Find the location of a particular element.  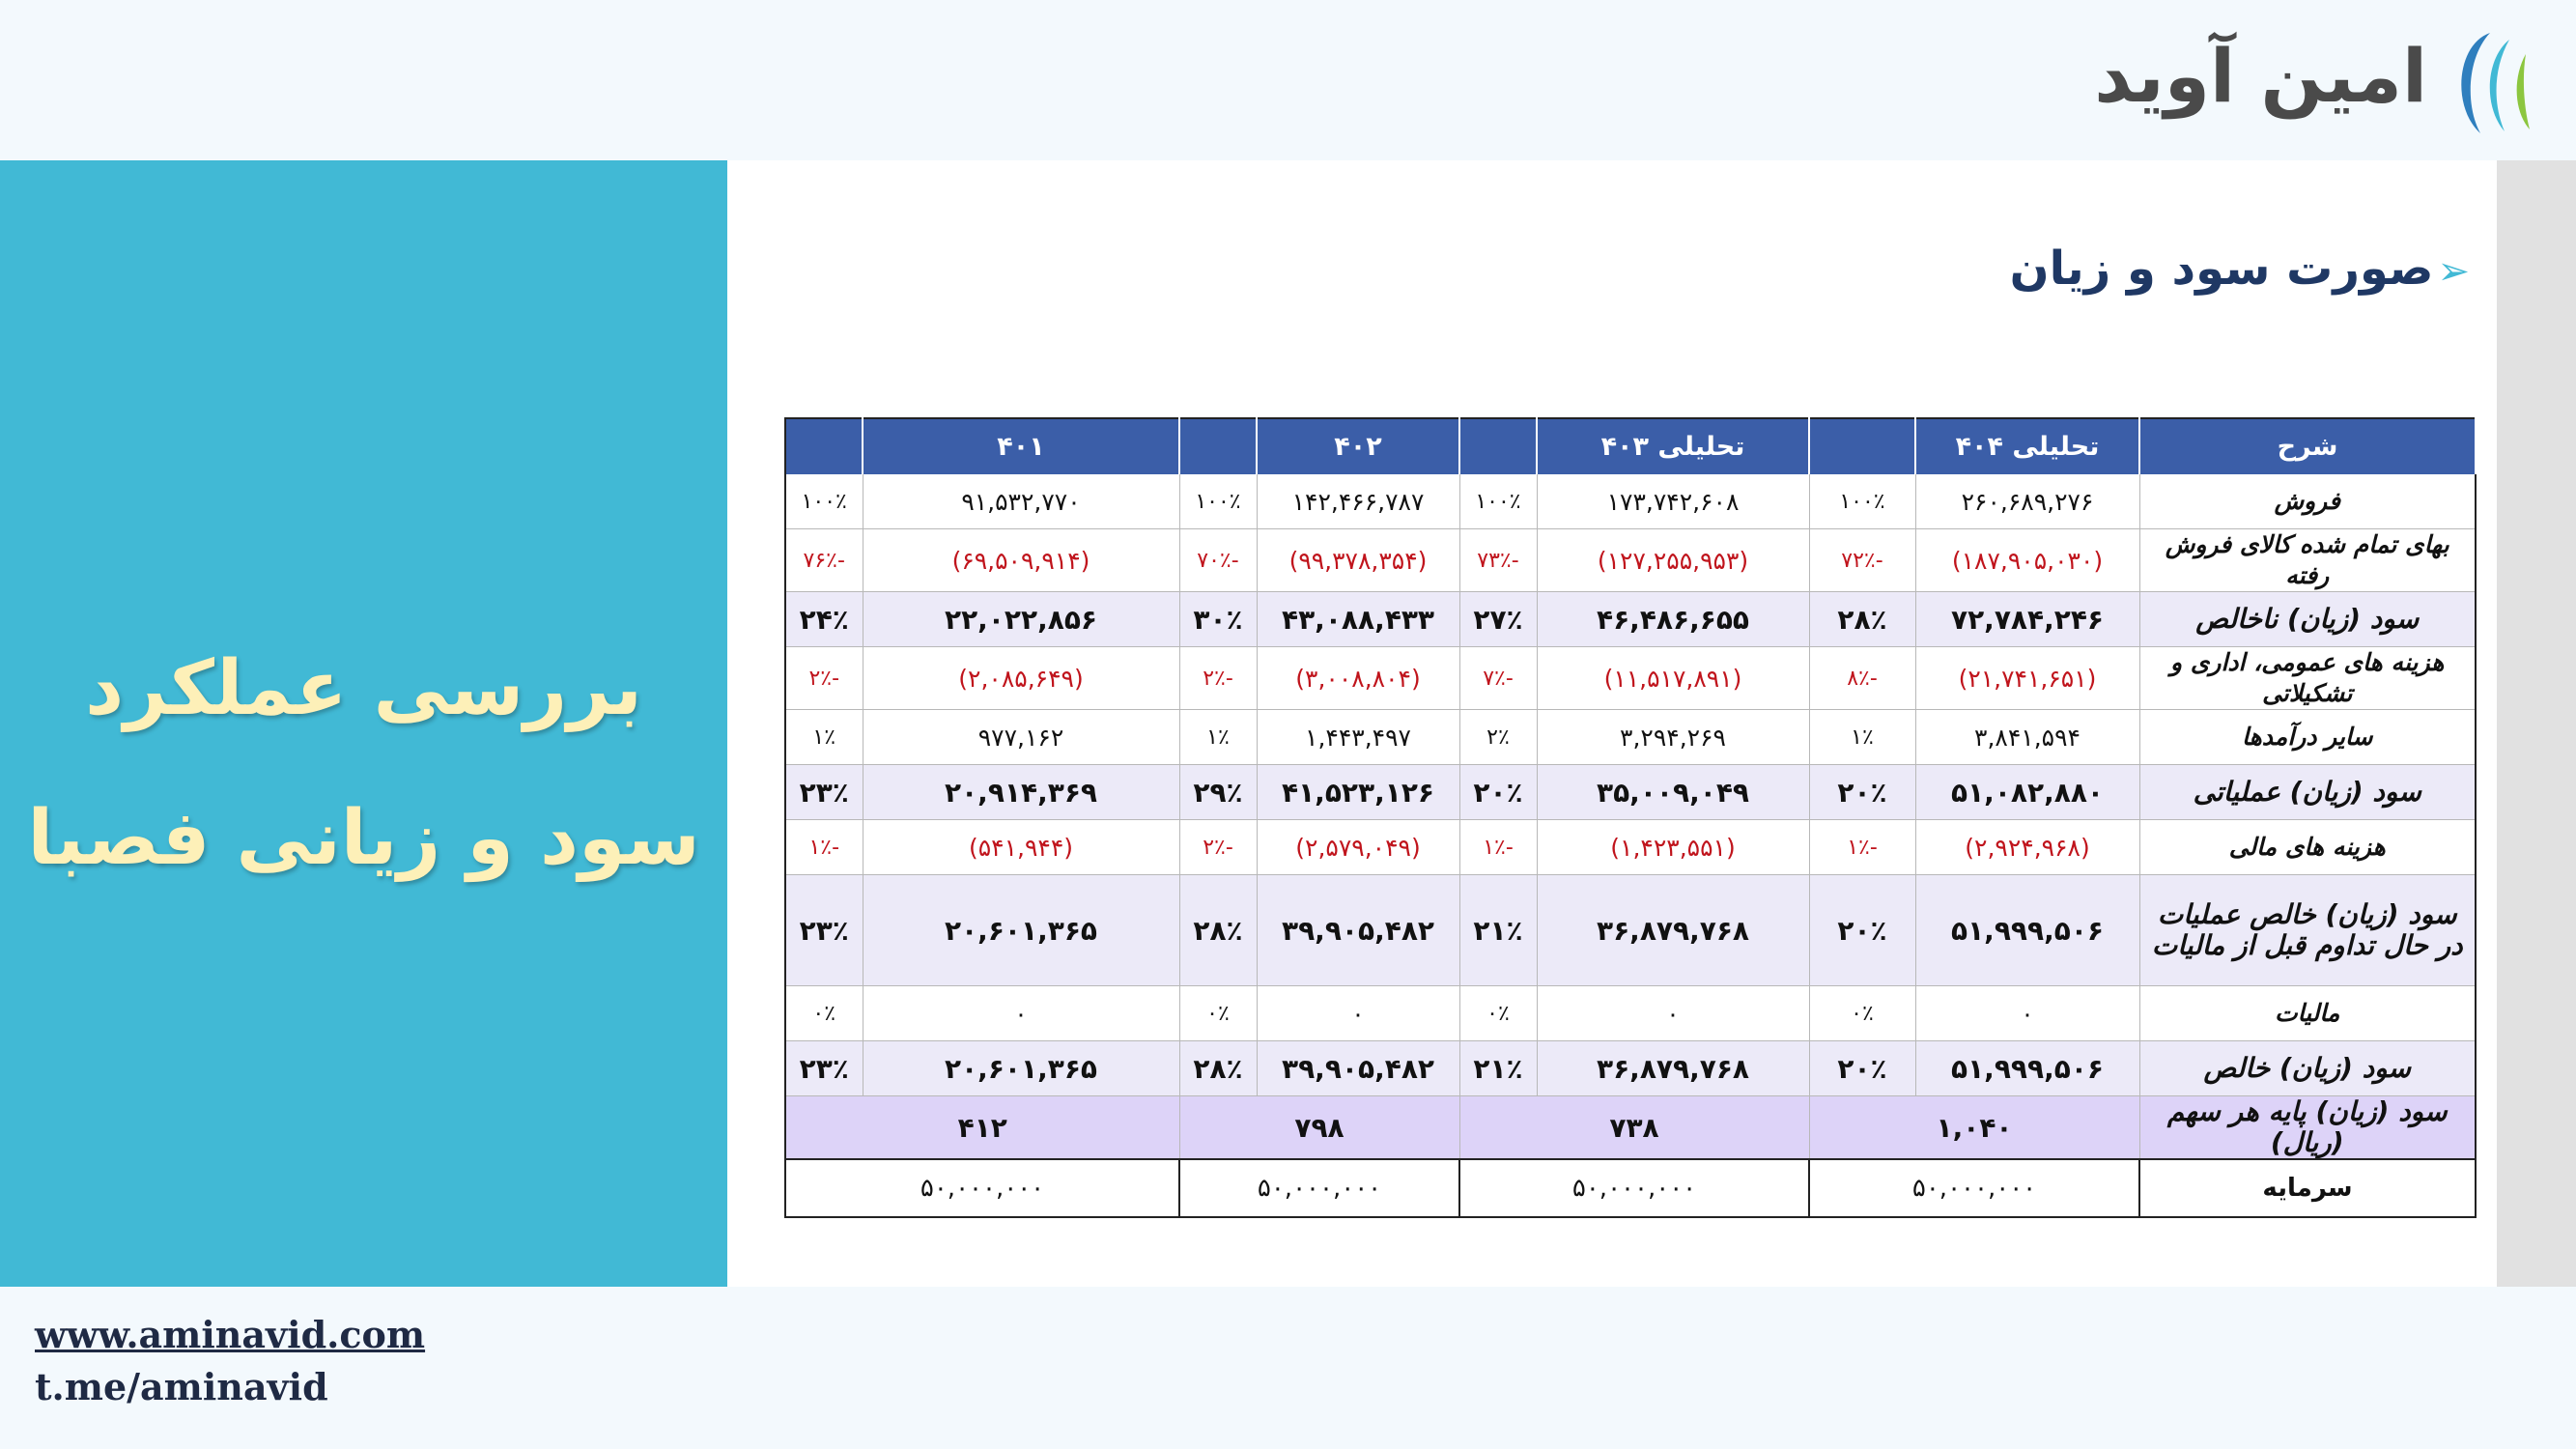

cell-pct: ۲۴٪ is located at coordinates (823, 619).